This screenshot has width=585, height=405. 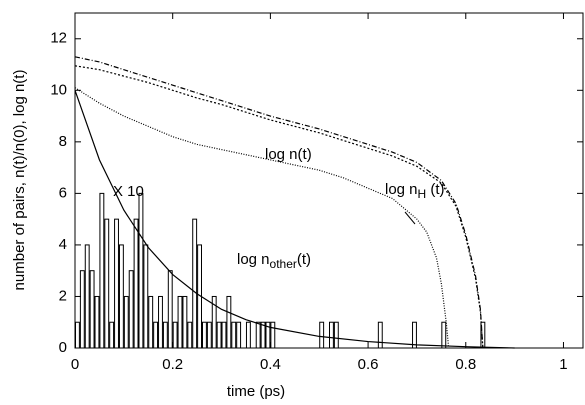 I want to click on annotation: log nother(t), so click(x=274, y=261).